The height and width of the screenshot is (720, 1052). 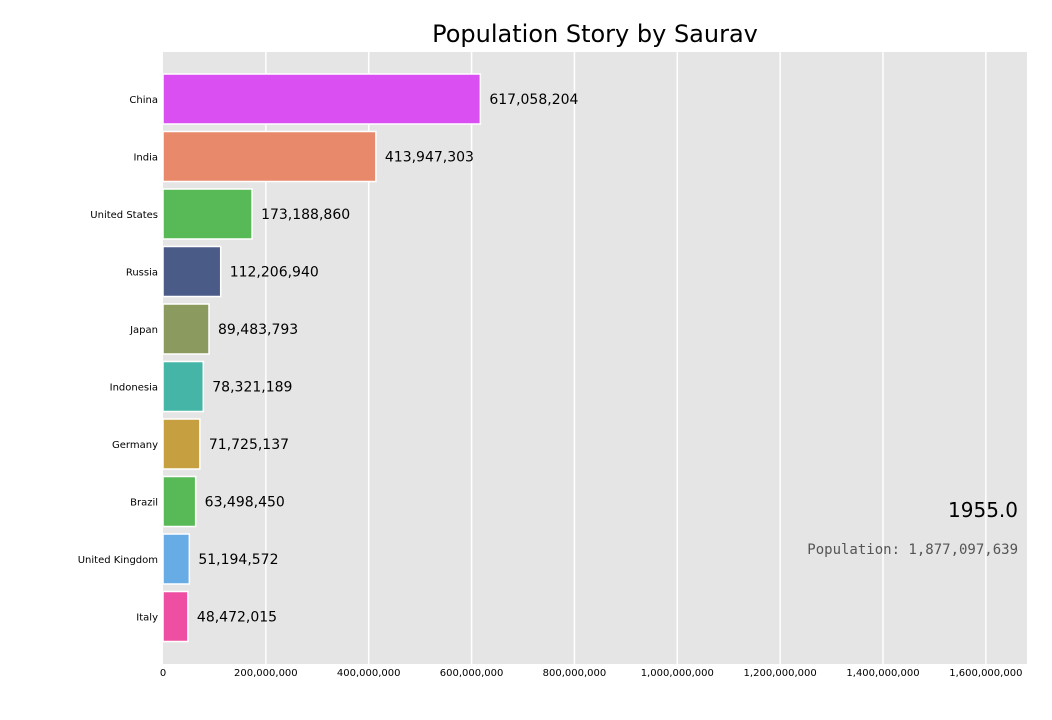 What do you see at coordinates (118, 560) in the screenshot?
I see `category-label: United Kingdom` at bounding box center [118, 560].